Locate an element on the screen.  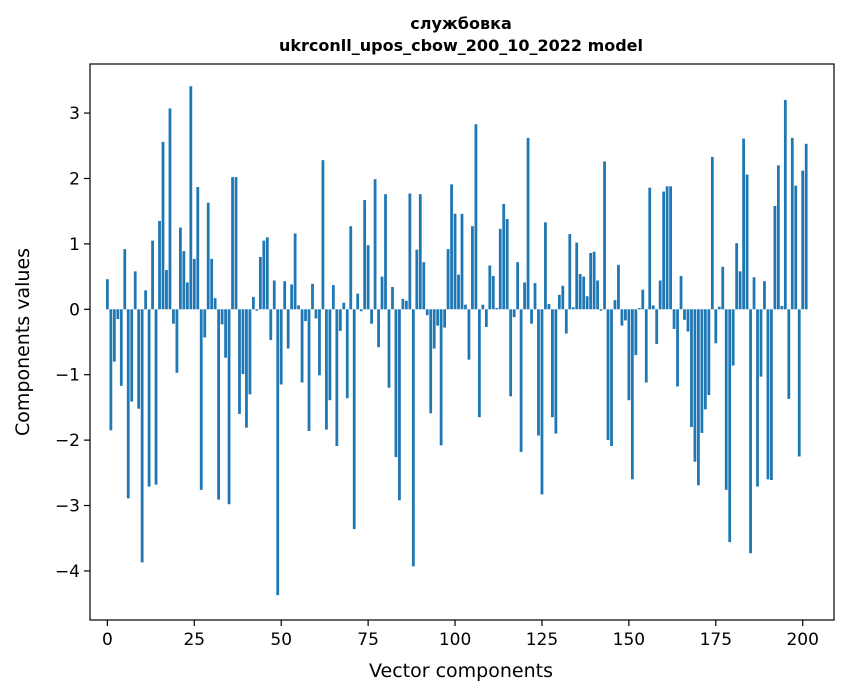
y-tick-label: −4 is located at coordinates (67, 572).